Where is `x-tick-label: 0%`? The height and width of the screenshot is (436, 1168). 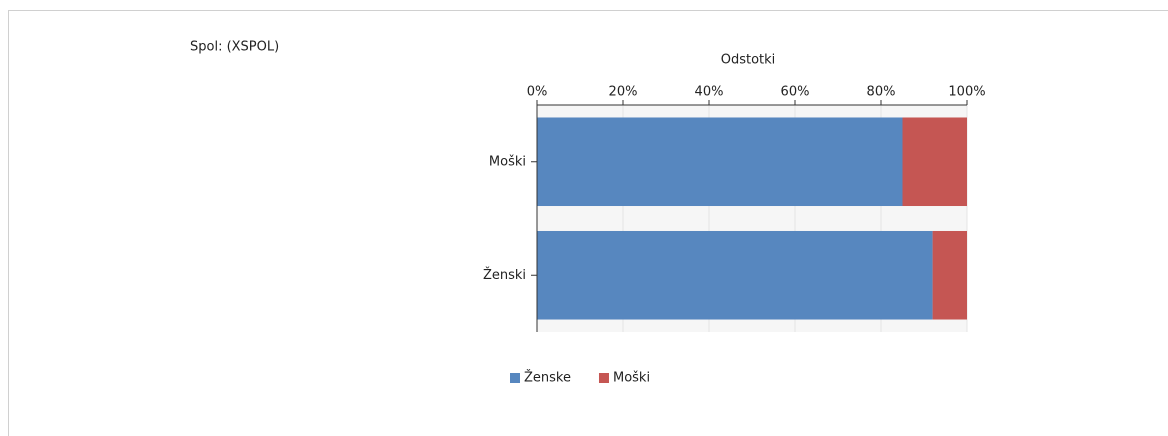
x-tick-label: 0% is located at coordinates (537, 92).